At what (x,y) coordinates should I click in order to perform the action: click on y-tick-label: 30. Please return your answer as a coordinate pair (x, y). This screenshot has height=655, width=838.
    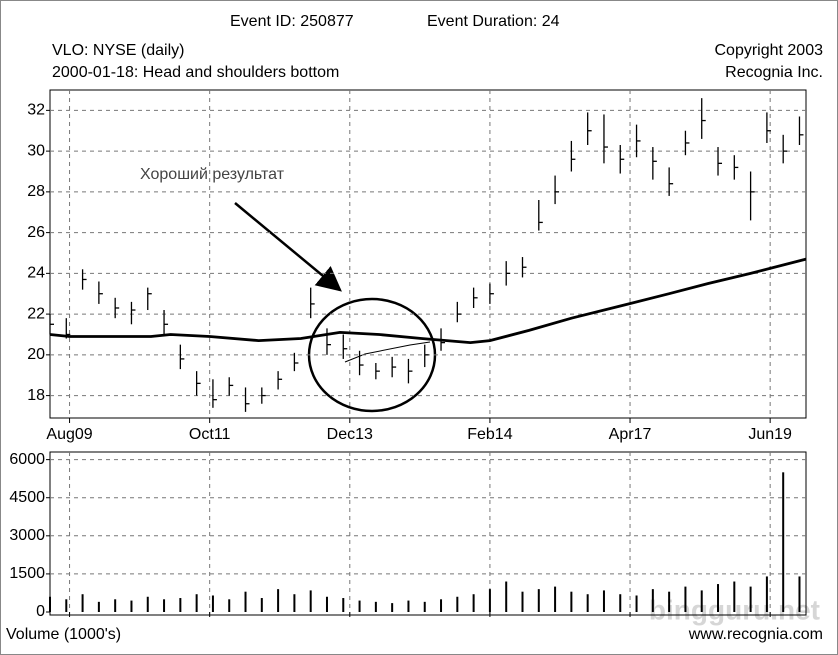
    Looking at the image, I should click on (36, 150).